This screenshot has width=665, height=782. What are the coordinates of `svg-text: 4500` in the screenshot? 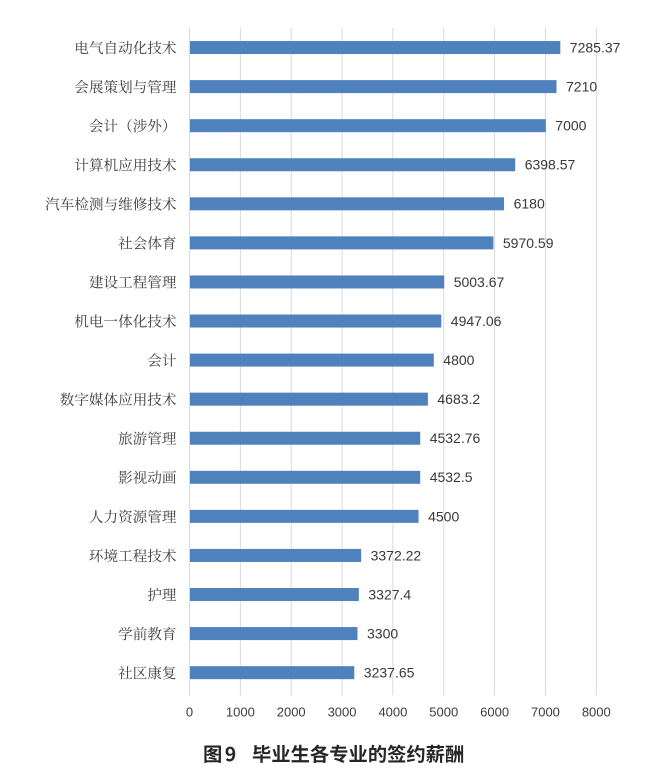 It's located at (443, 516).